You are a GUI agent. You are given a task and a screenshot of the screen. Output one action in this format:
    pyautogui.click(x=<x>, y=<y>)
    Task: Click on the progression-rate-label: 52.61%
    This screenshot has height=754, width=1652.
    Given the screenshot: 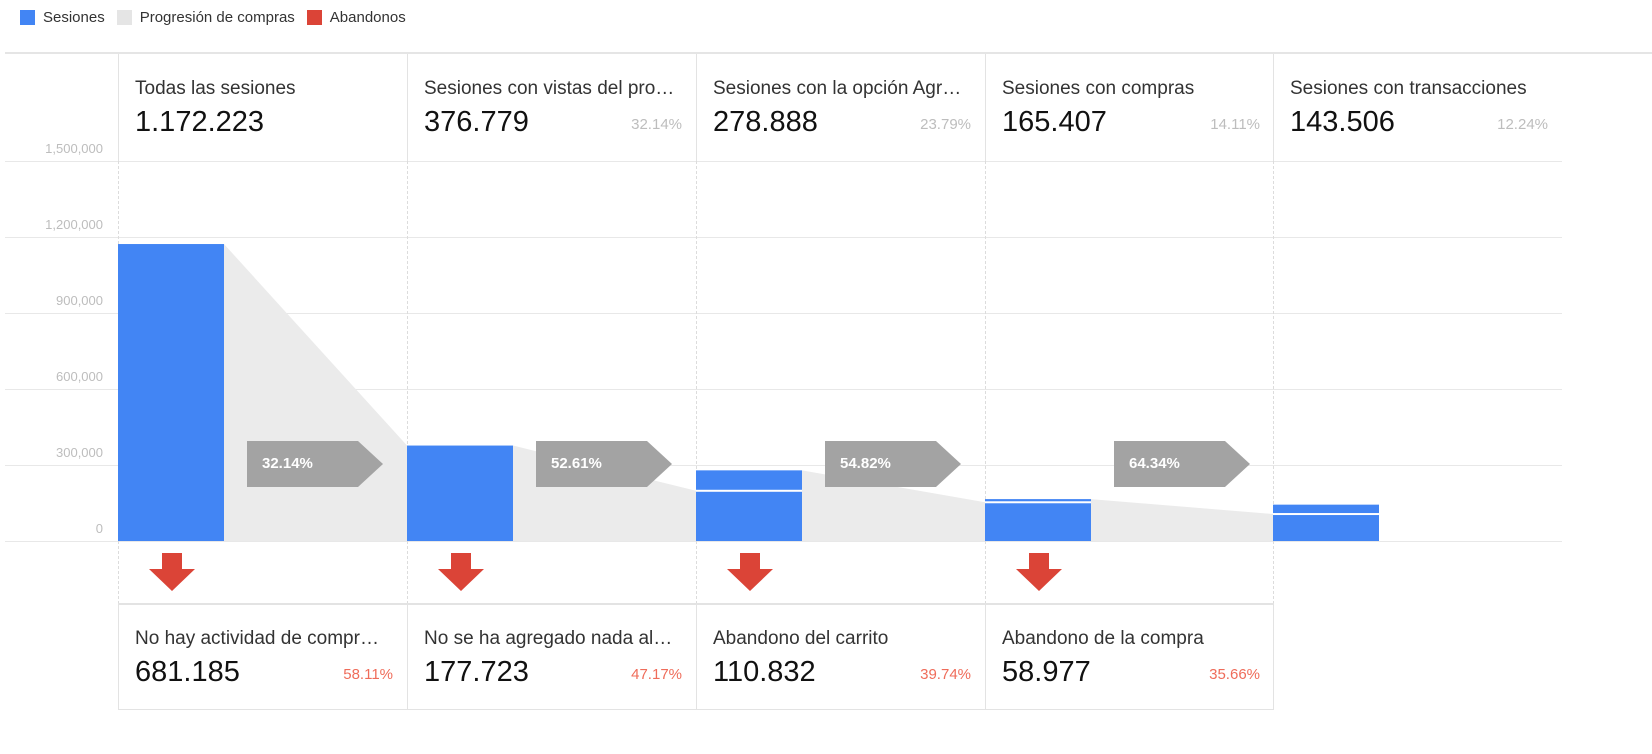 What is the action you would take?
    pyautogui.click(x=576, y=463)
    